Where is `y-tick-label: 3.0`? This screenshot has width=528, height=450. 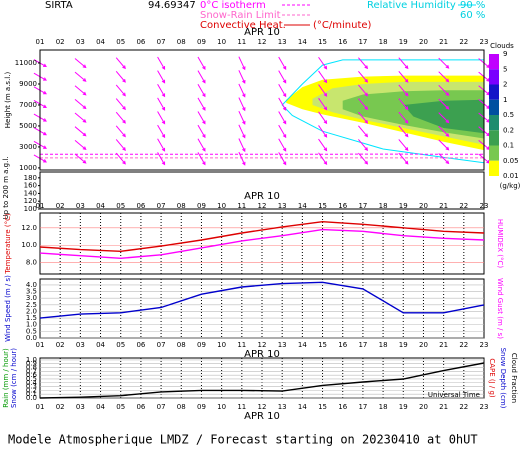 y-tick-label: 3.0 is located at coordinates (31, 298).